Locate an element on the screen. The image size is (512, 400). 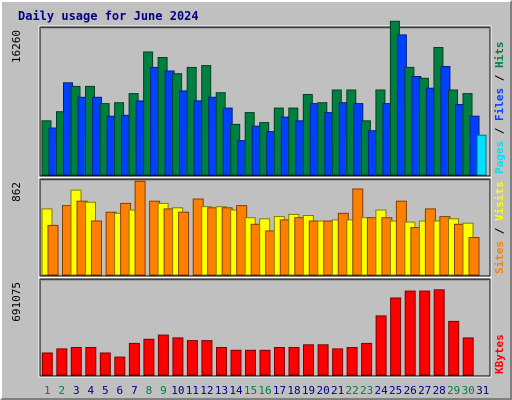
day-label-9: 9 is located at coordinates (163, 390).